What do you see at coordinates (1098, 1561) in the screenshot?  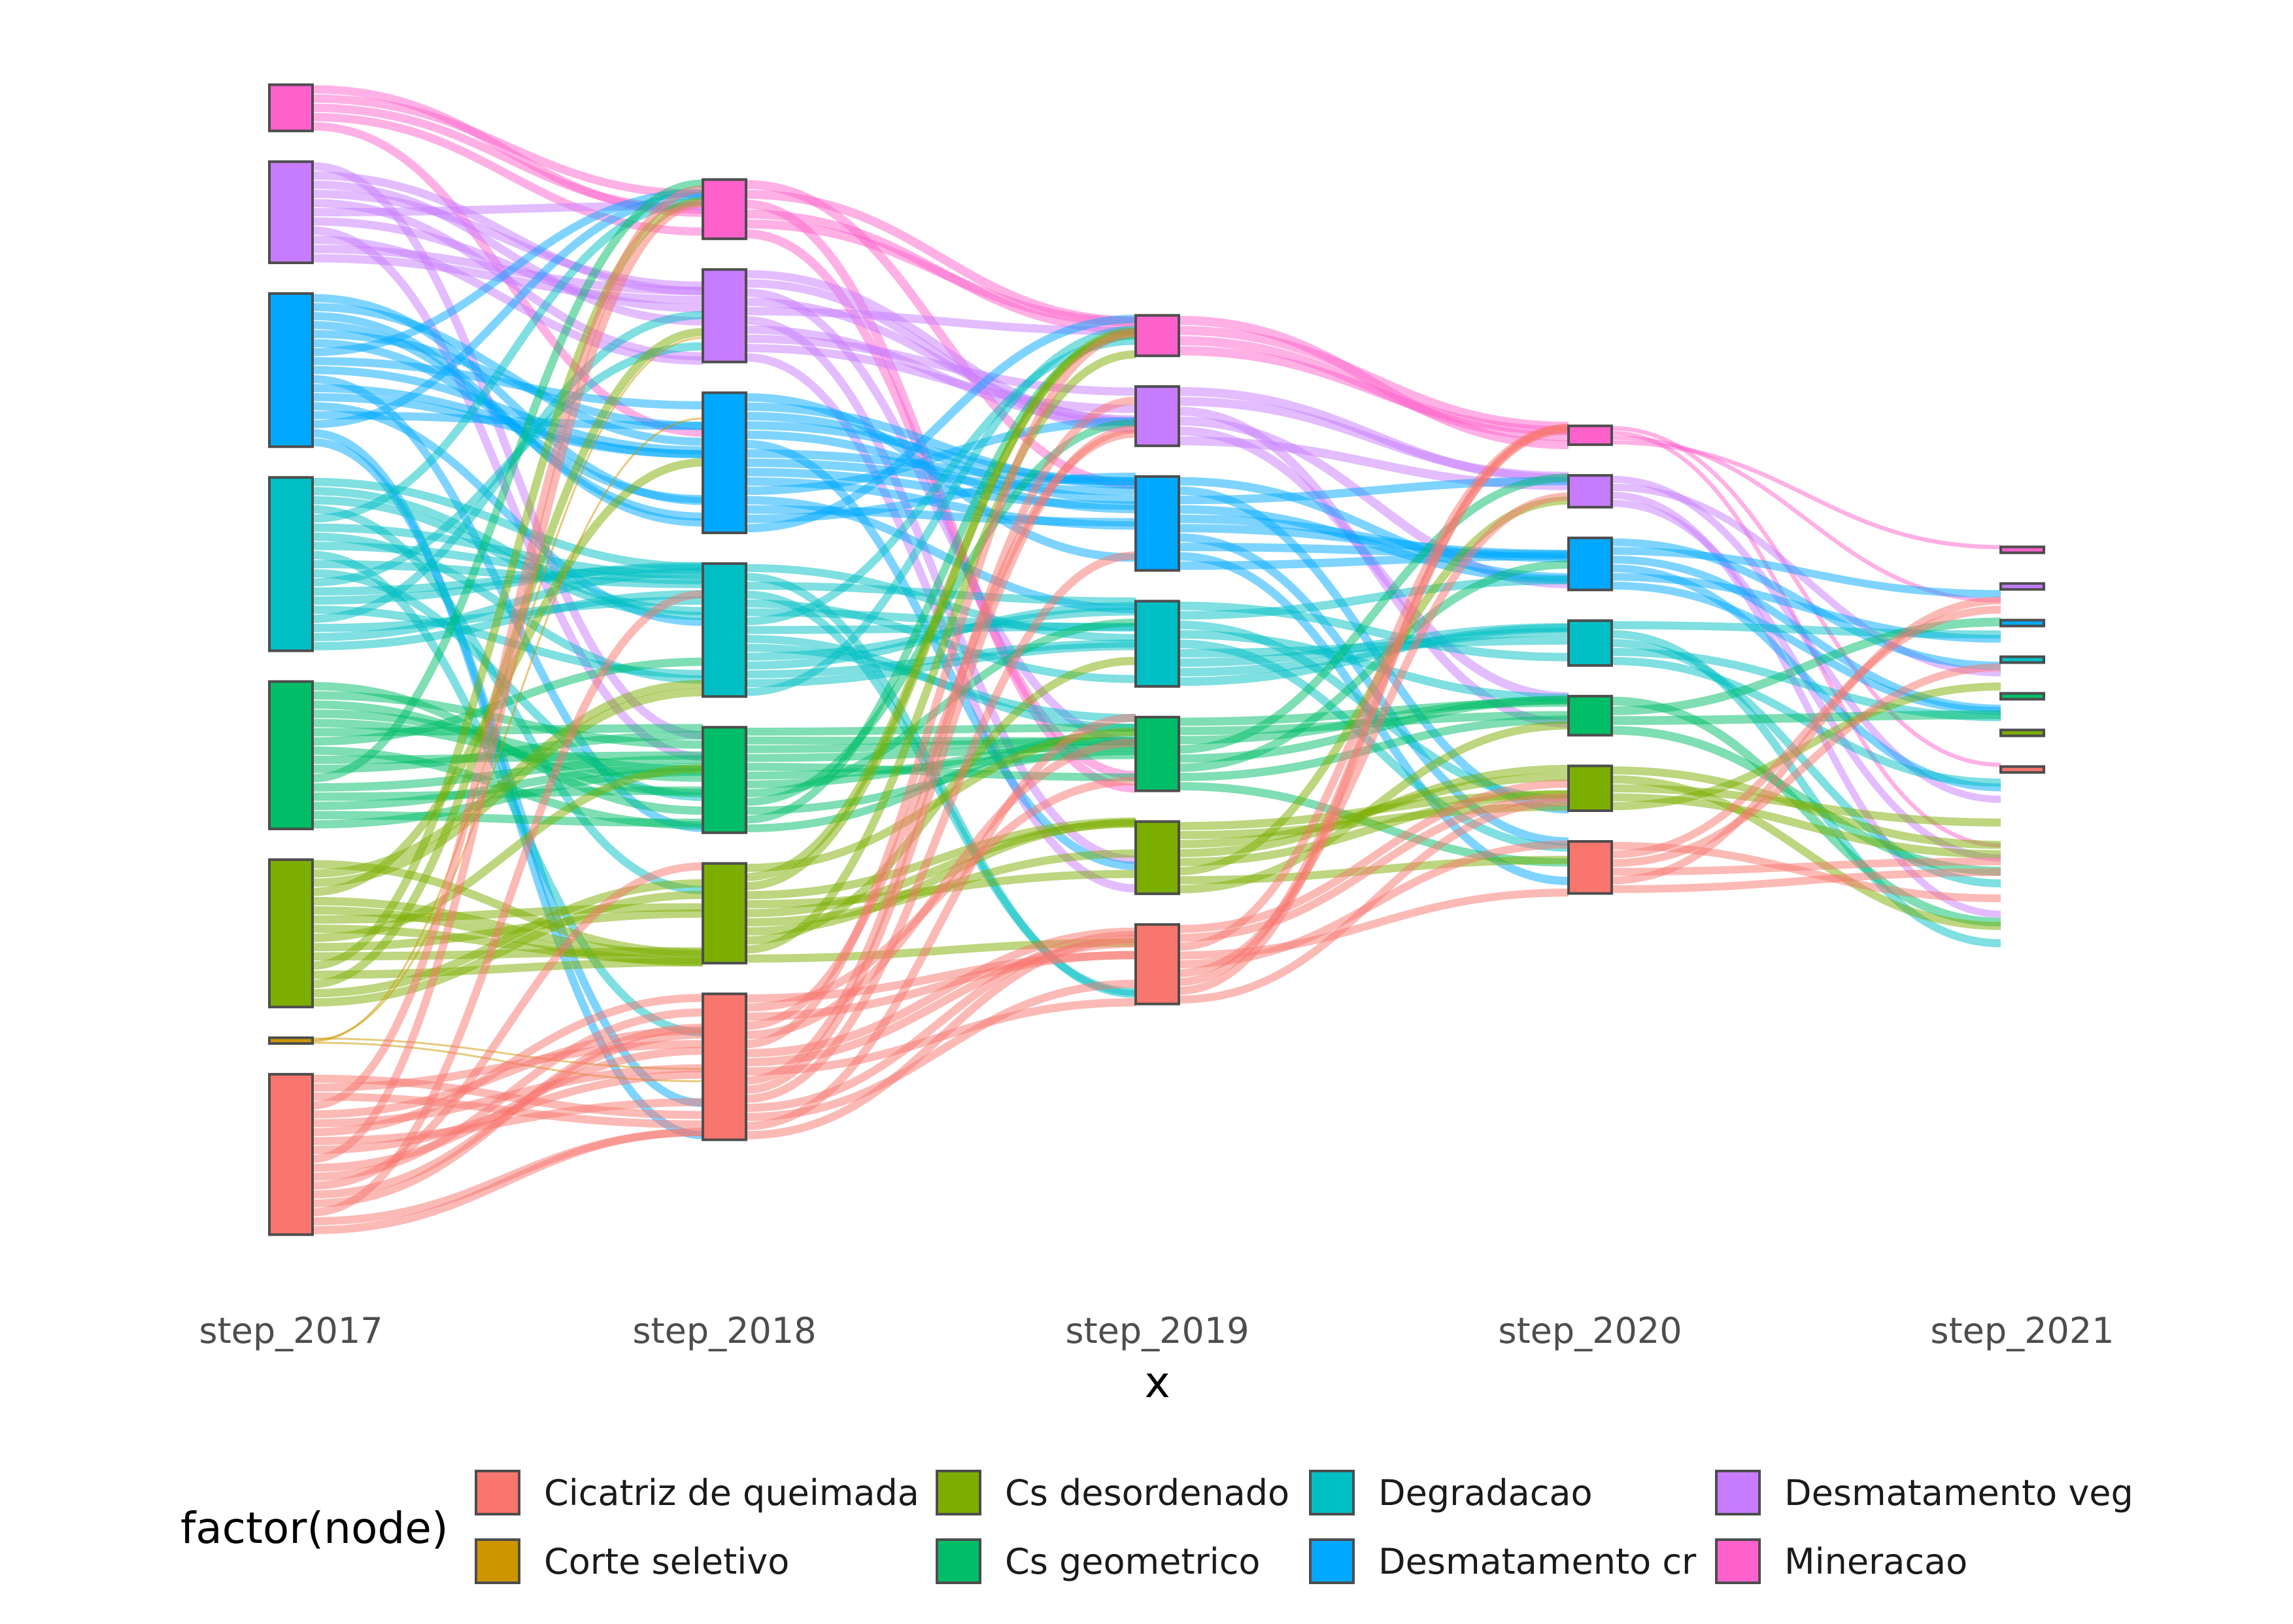 I see `legend-item: Cs geometrico` at bounding box center [1098, 1561].